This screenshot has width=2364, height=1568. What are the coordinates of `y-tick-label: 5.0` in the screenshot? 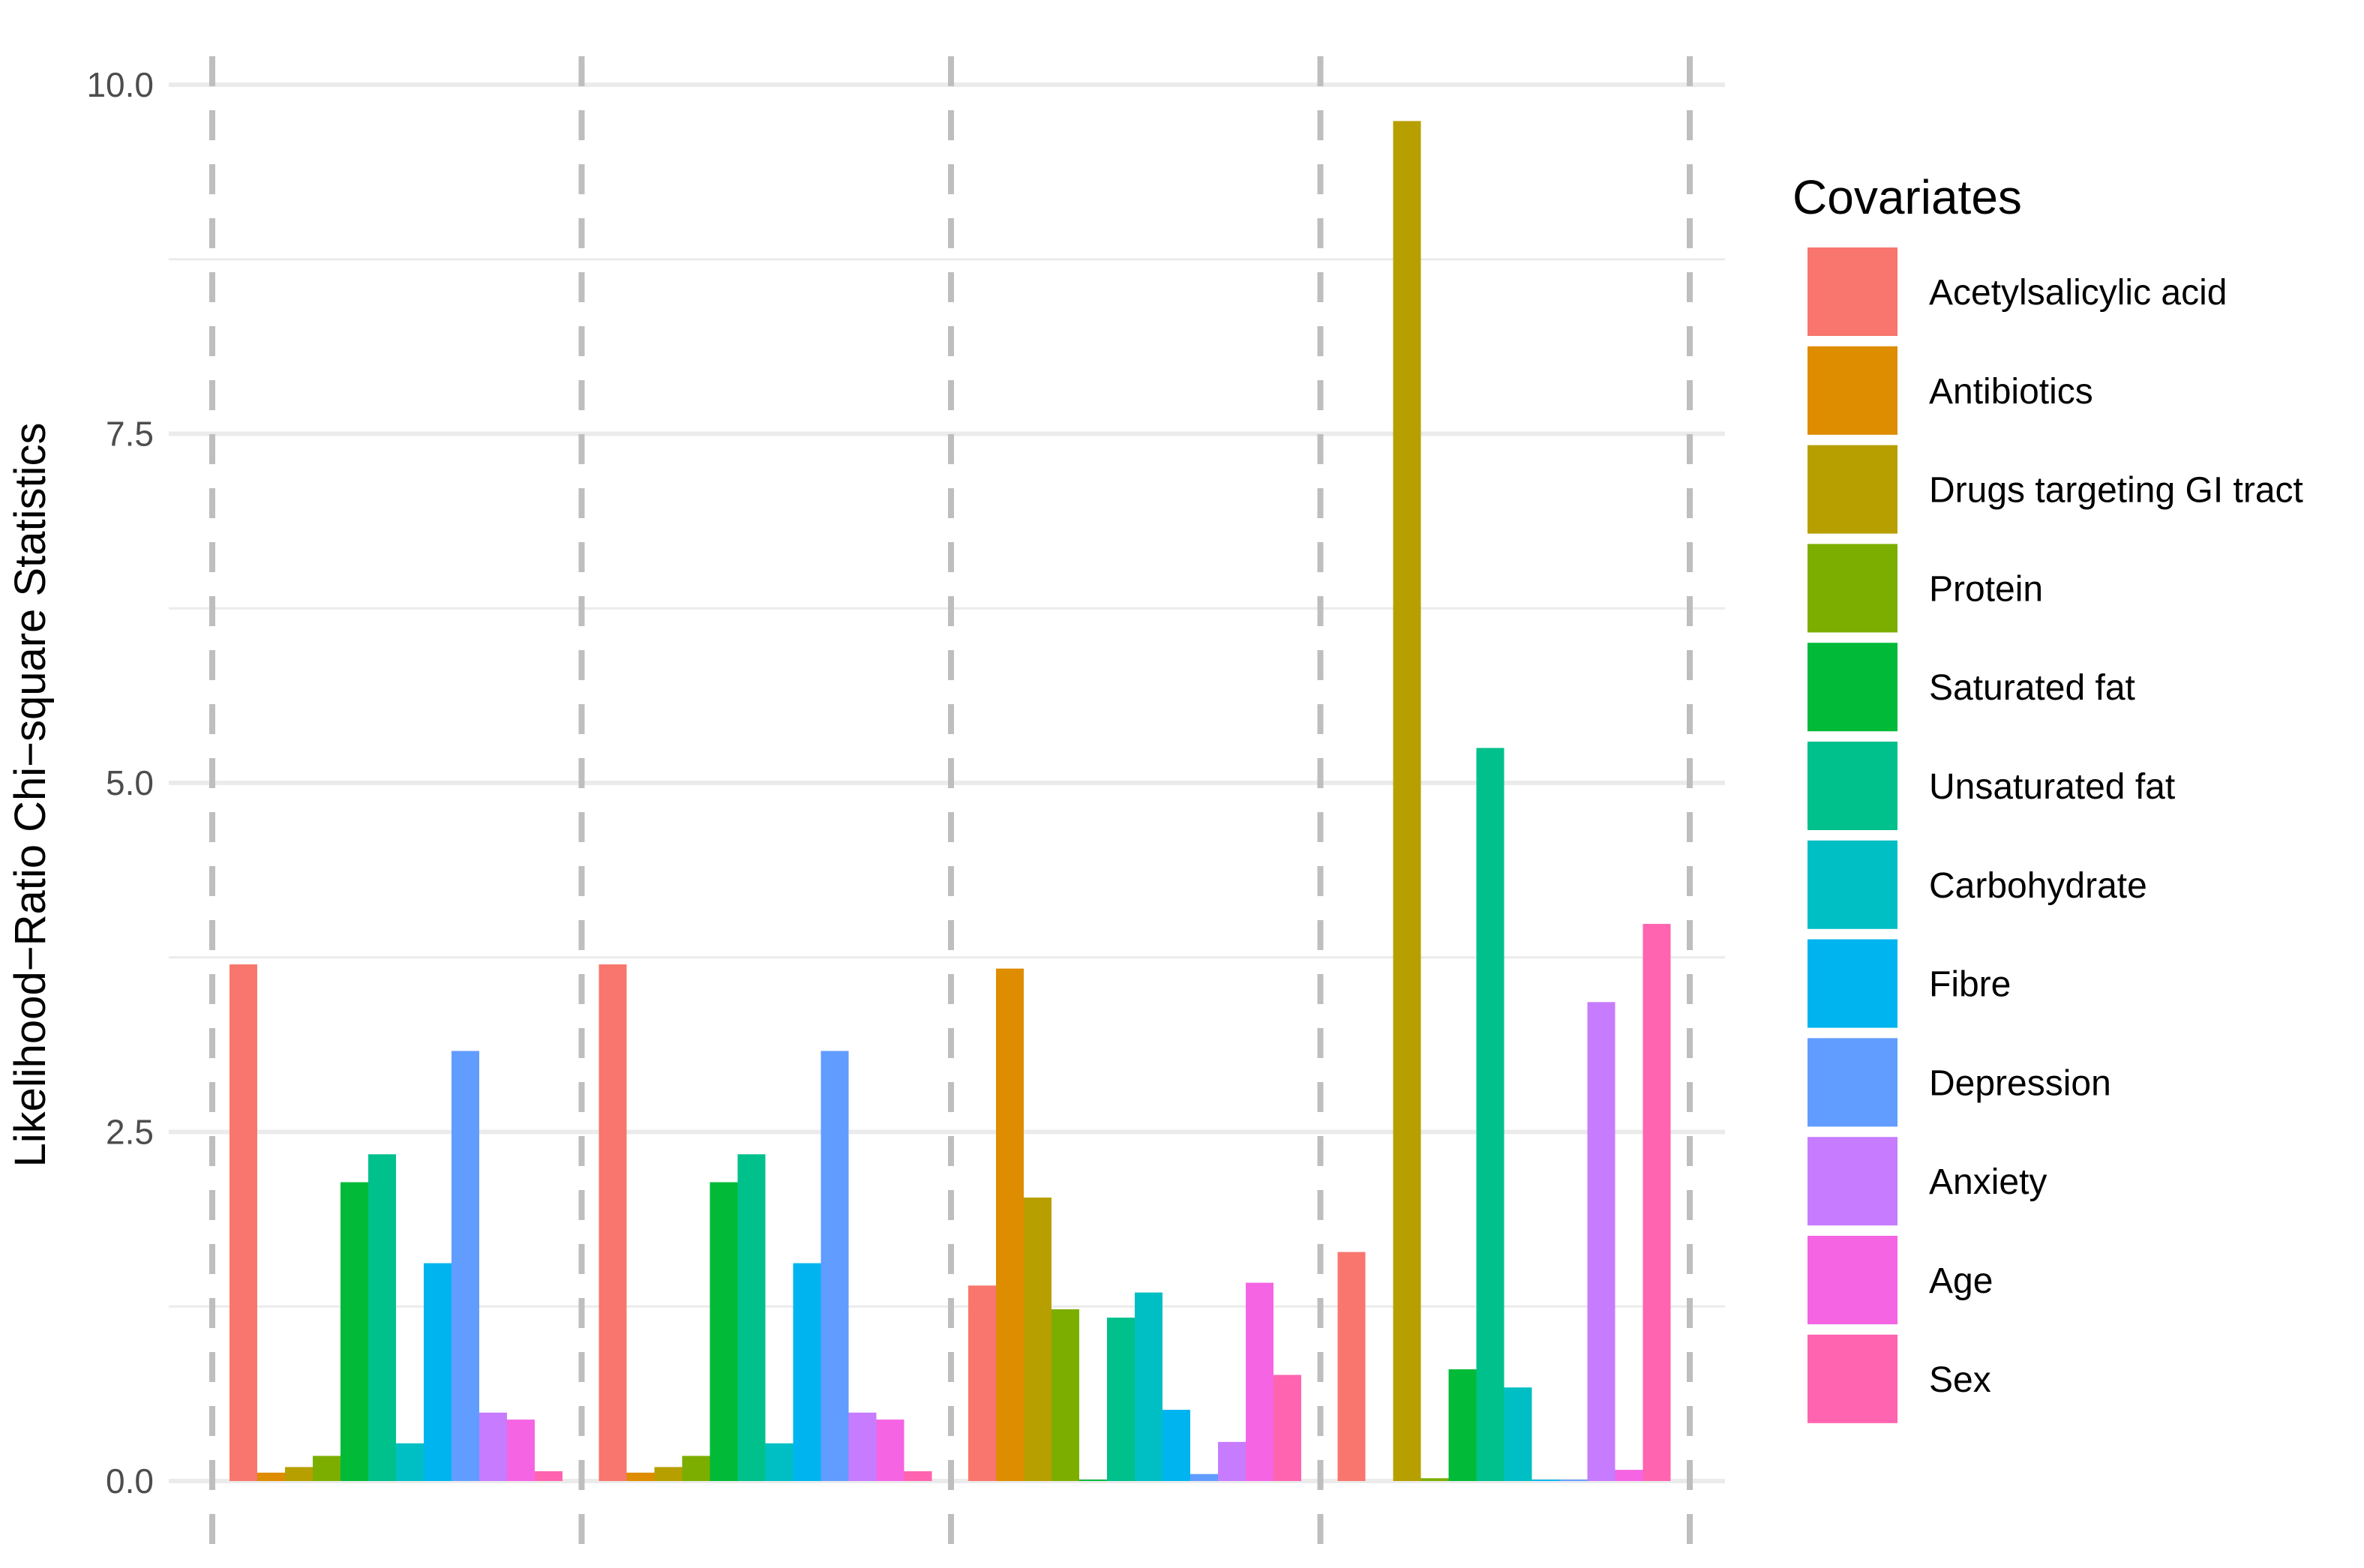 It's located at (130, 783).